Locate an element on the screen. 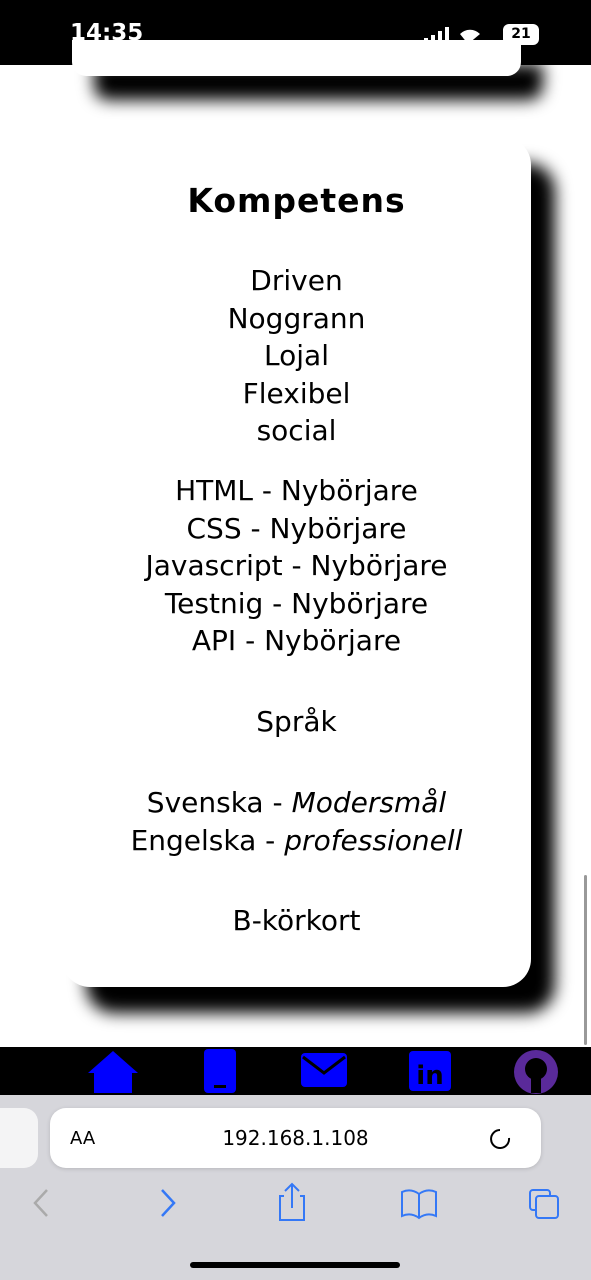 The width and height of the screenshot is (591, 1280). bottom-nav: in is located at coordinates (295, 1071).